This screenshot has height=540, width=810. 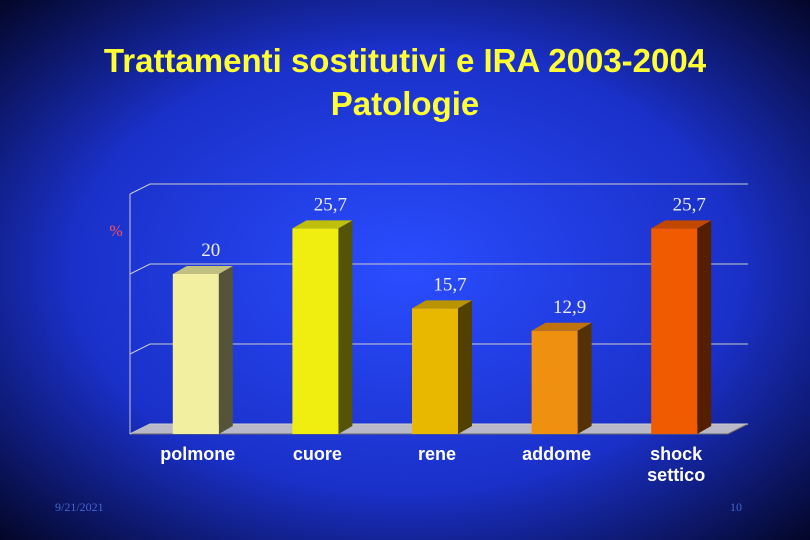 I want to click on value-label: 20, so click(x=210, y=250).